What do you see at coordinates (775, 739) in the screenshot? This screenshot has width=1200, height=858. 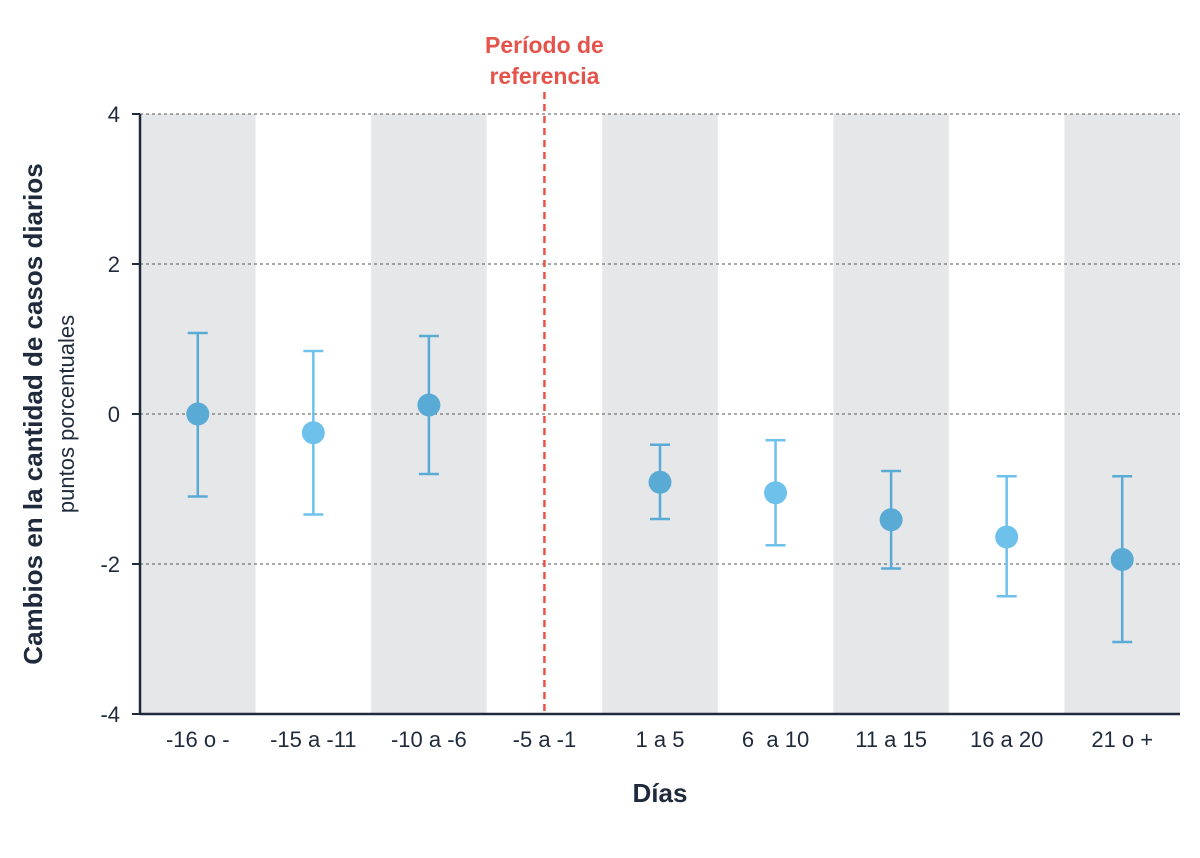 I see `x-tick-label: 6 a 10` at bounding box center [775, 739].